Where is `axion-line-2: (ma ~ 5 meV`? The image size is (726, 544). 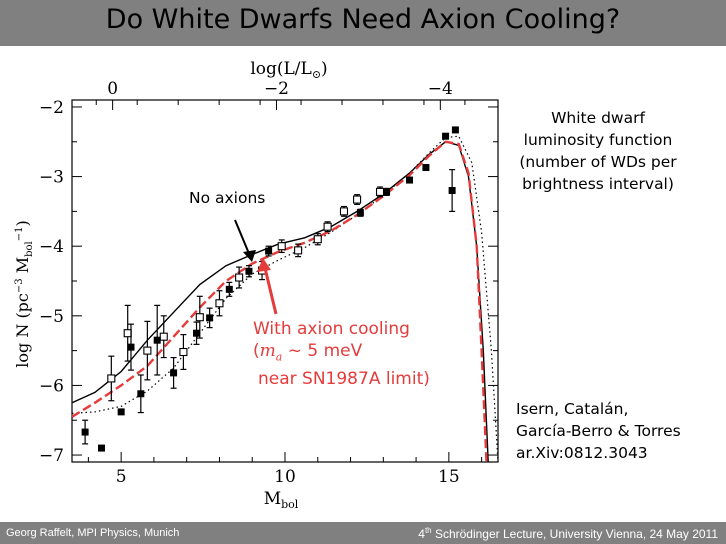 axion-line-2: (ma ~ 5 meV is located at coordinates (308, 352).